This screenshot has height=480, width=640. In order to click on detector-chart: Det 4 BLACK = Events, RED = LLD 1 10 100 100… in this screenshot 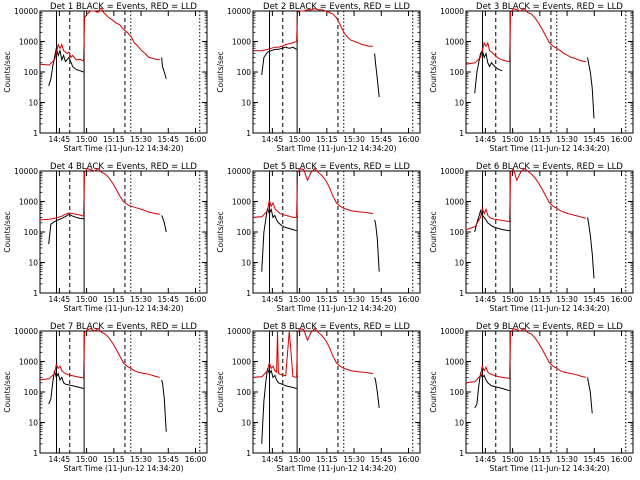, I will do `click(105, 237)`.